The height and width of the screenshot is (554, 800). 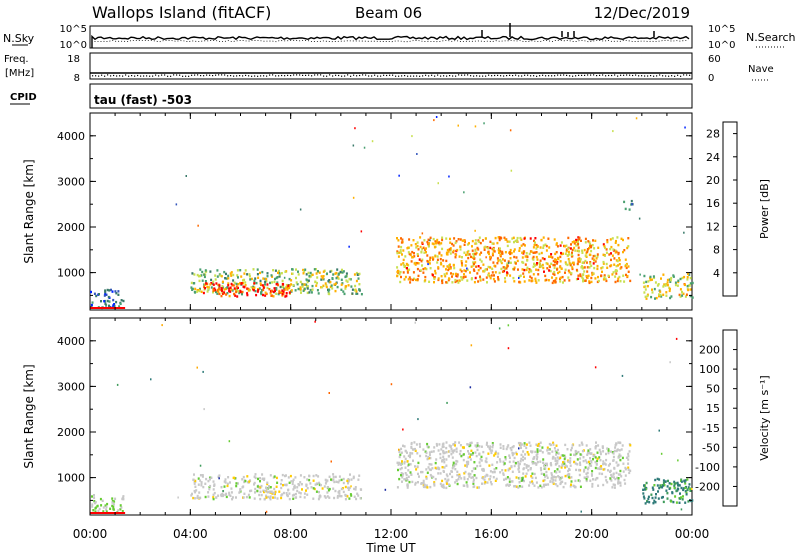 What do you see at coordinates (73, 29) in the screenshot?
I see `nsky-top-tick: 10^5` at bounding box center [73, 29].